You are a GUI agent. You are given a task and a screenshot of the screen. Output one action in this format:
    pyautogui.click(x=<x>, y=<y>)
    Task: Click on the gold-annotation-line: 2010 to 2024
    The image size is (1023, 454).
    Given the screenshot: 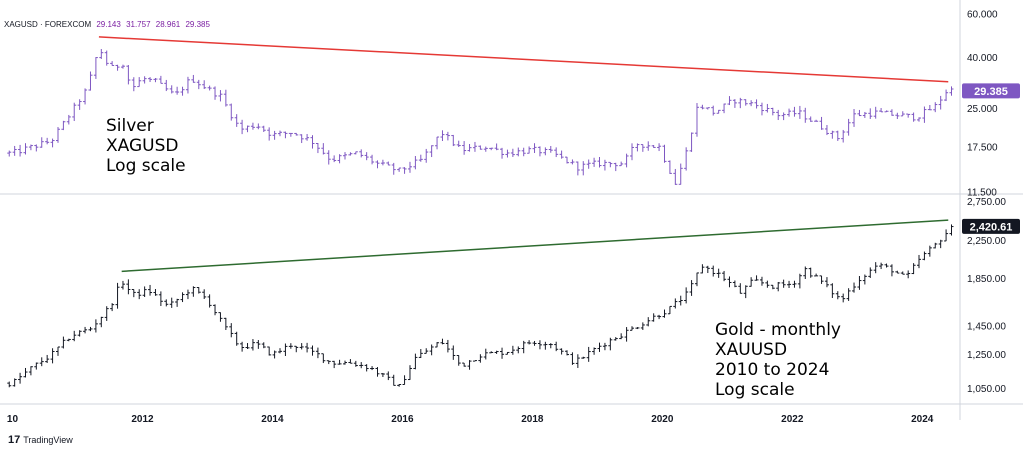 What is the action you would take?
    pyautogui.click(x=772, y=370)
    